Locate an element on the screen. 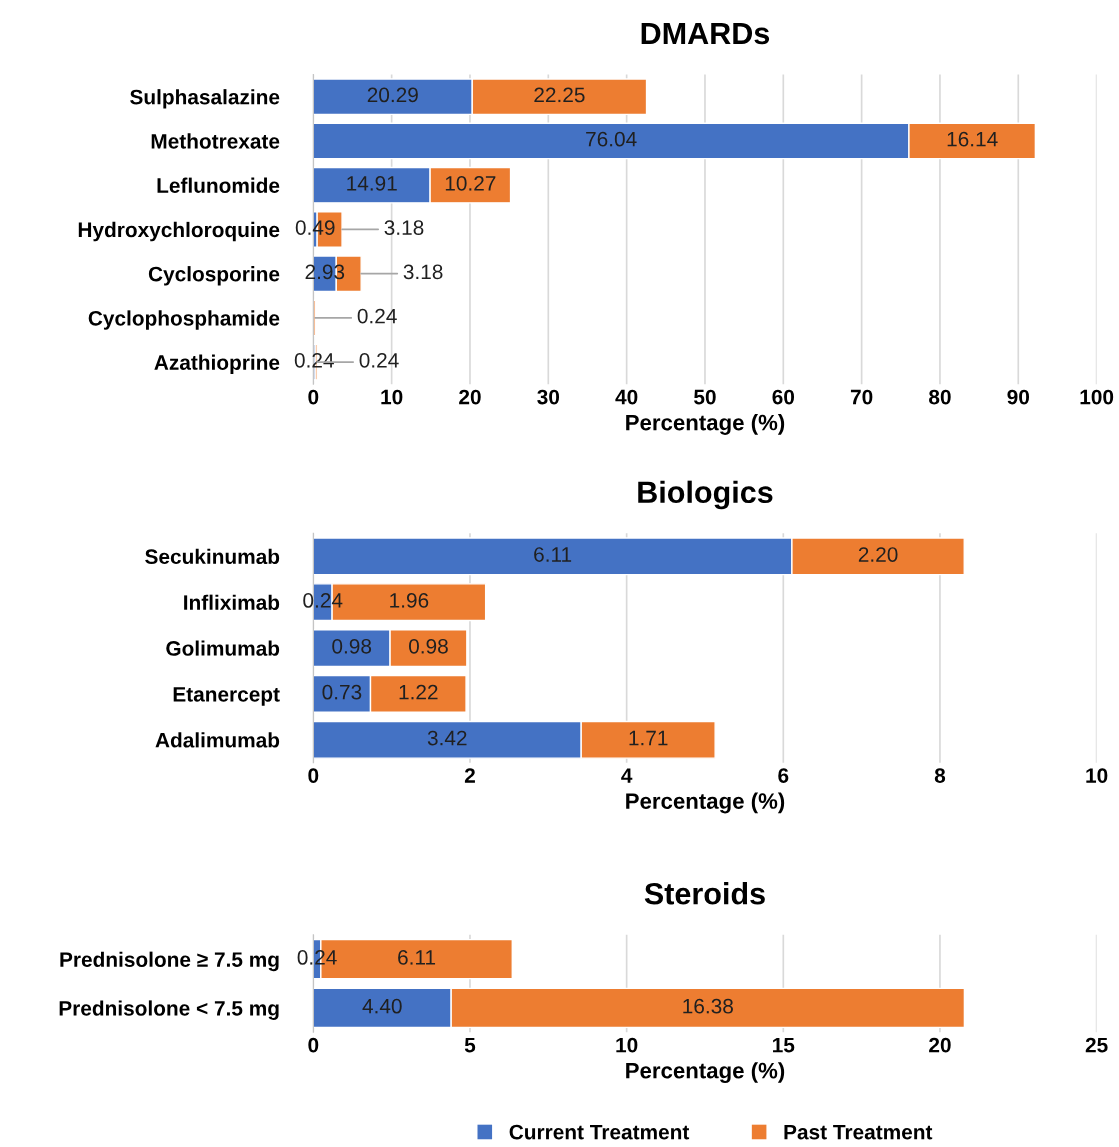  y-tick-label: Secukinumab is located at coordinates (212, 556).